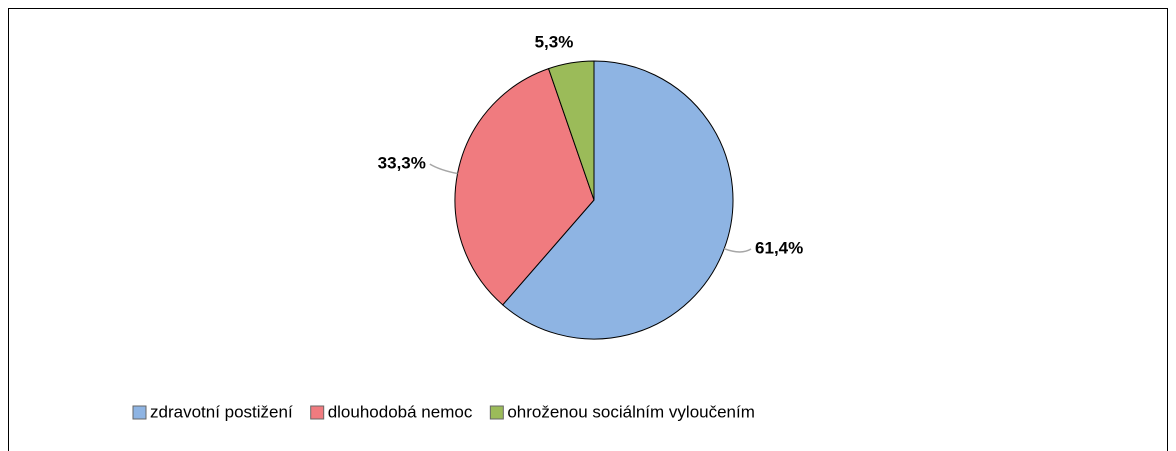 The image size is (1176, 451). Describe the element at coordinates (631, 411) in the screenshot. I see `legend-label: ohroženou sociálním vyloučením` at that location.